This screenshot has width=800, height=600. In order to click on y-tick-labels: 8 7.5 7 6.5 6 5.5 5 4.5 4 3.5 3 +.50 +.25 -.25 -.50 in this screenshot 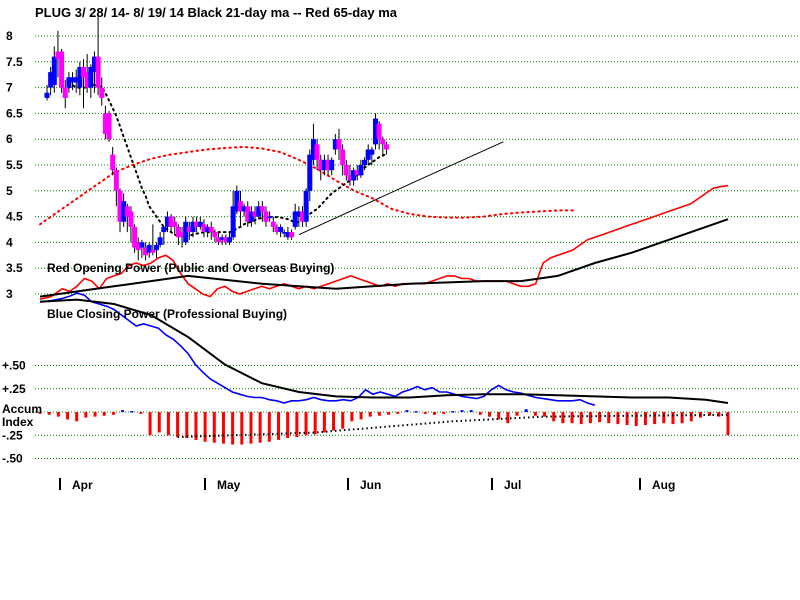, I will do `click(14, 247)`.